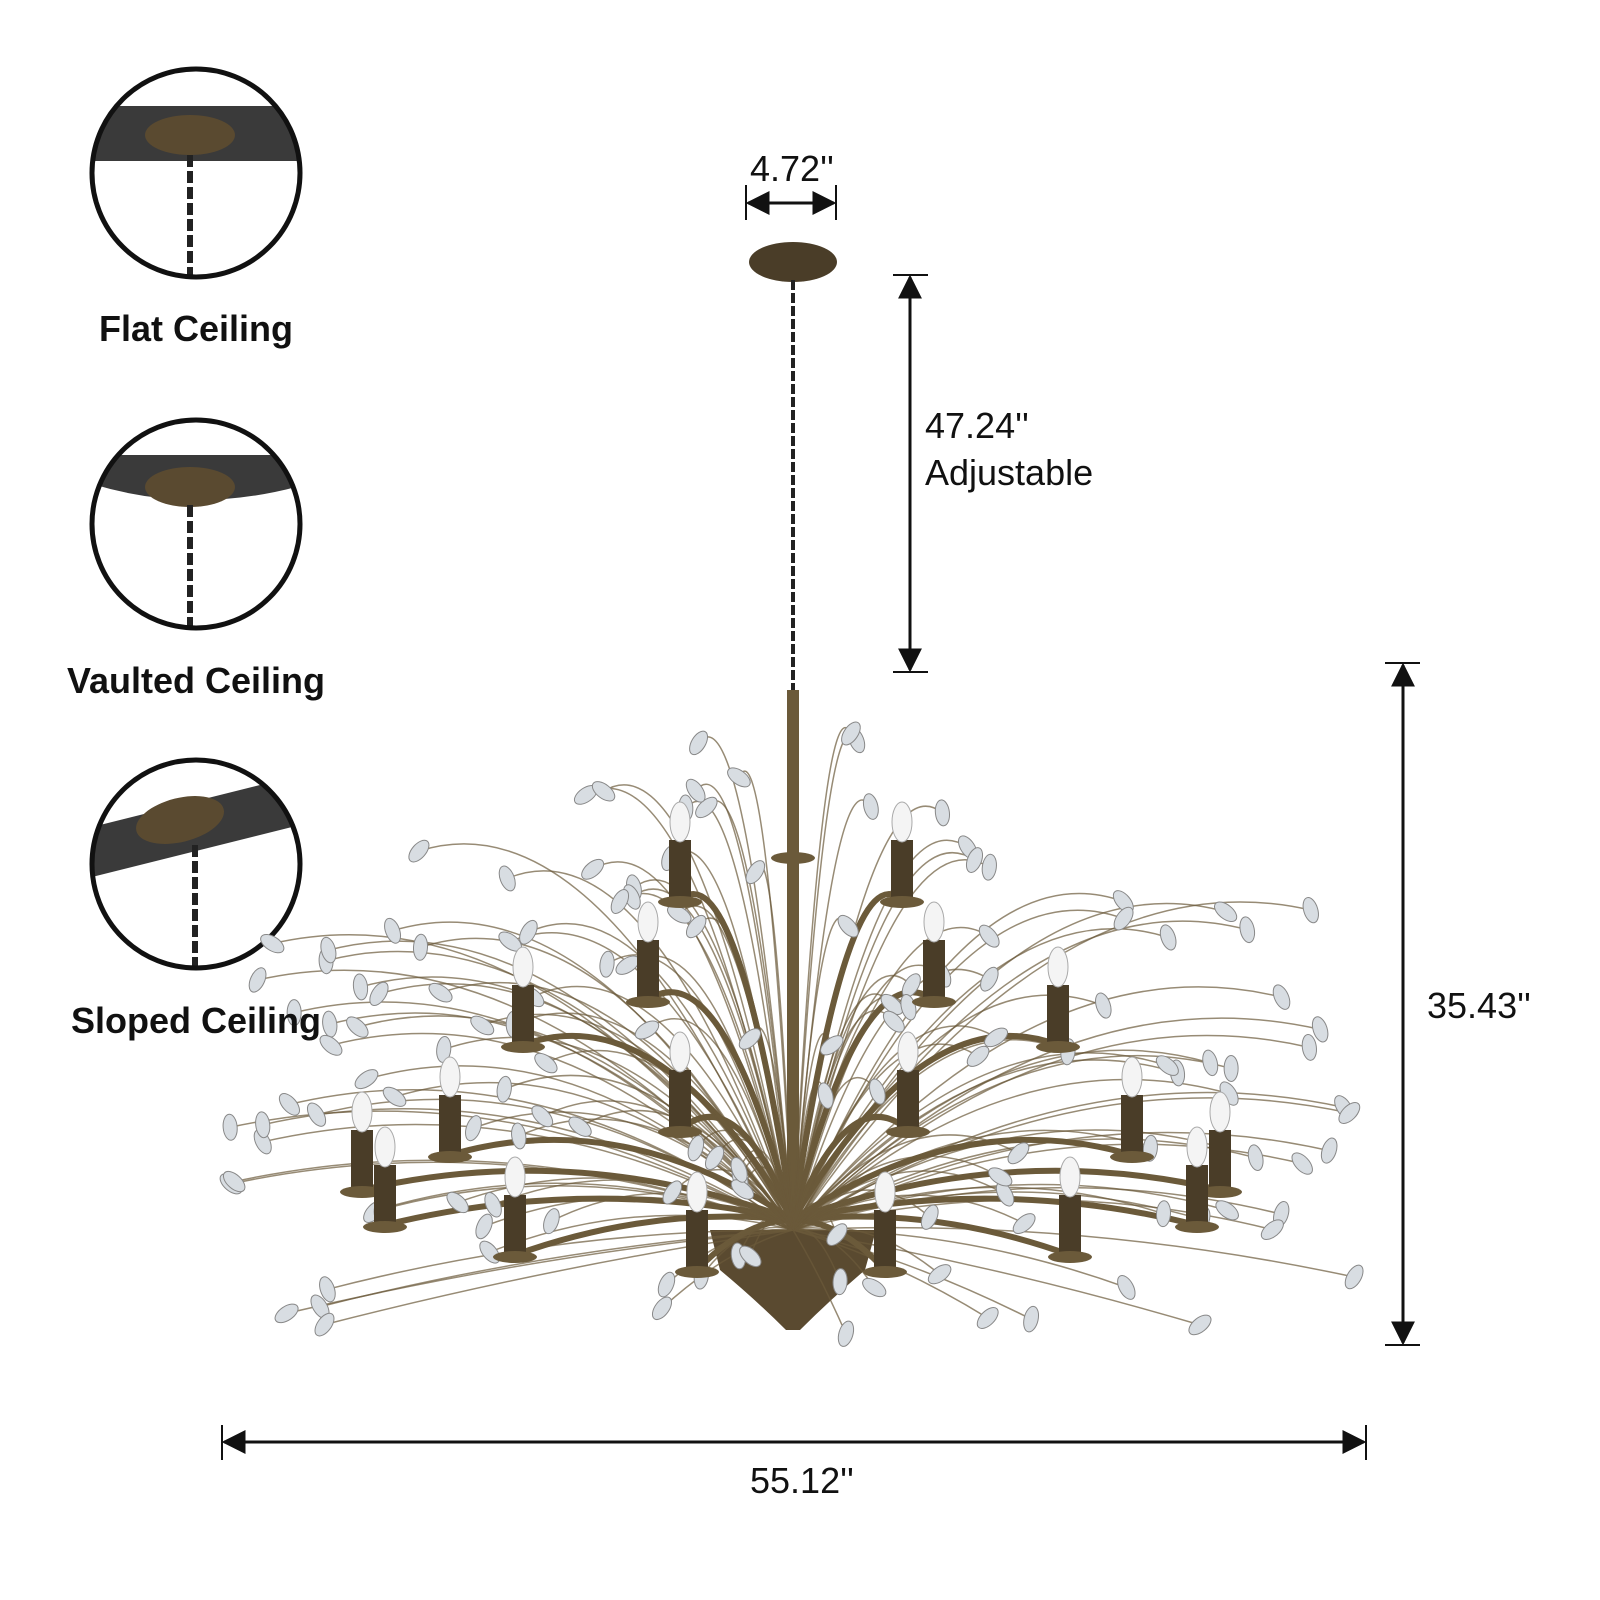 The width and height of the screenshot is (1600, 1600). What do you see at coordinates (1479, 1005) in the screenshot?
I see `height-label: 35.43''` at bounding box center [1479, 1005].